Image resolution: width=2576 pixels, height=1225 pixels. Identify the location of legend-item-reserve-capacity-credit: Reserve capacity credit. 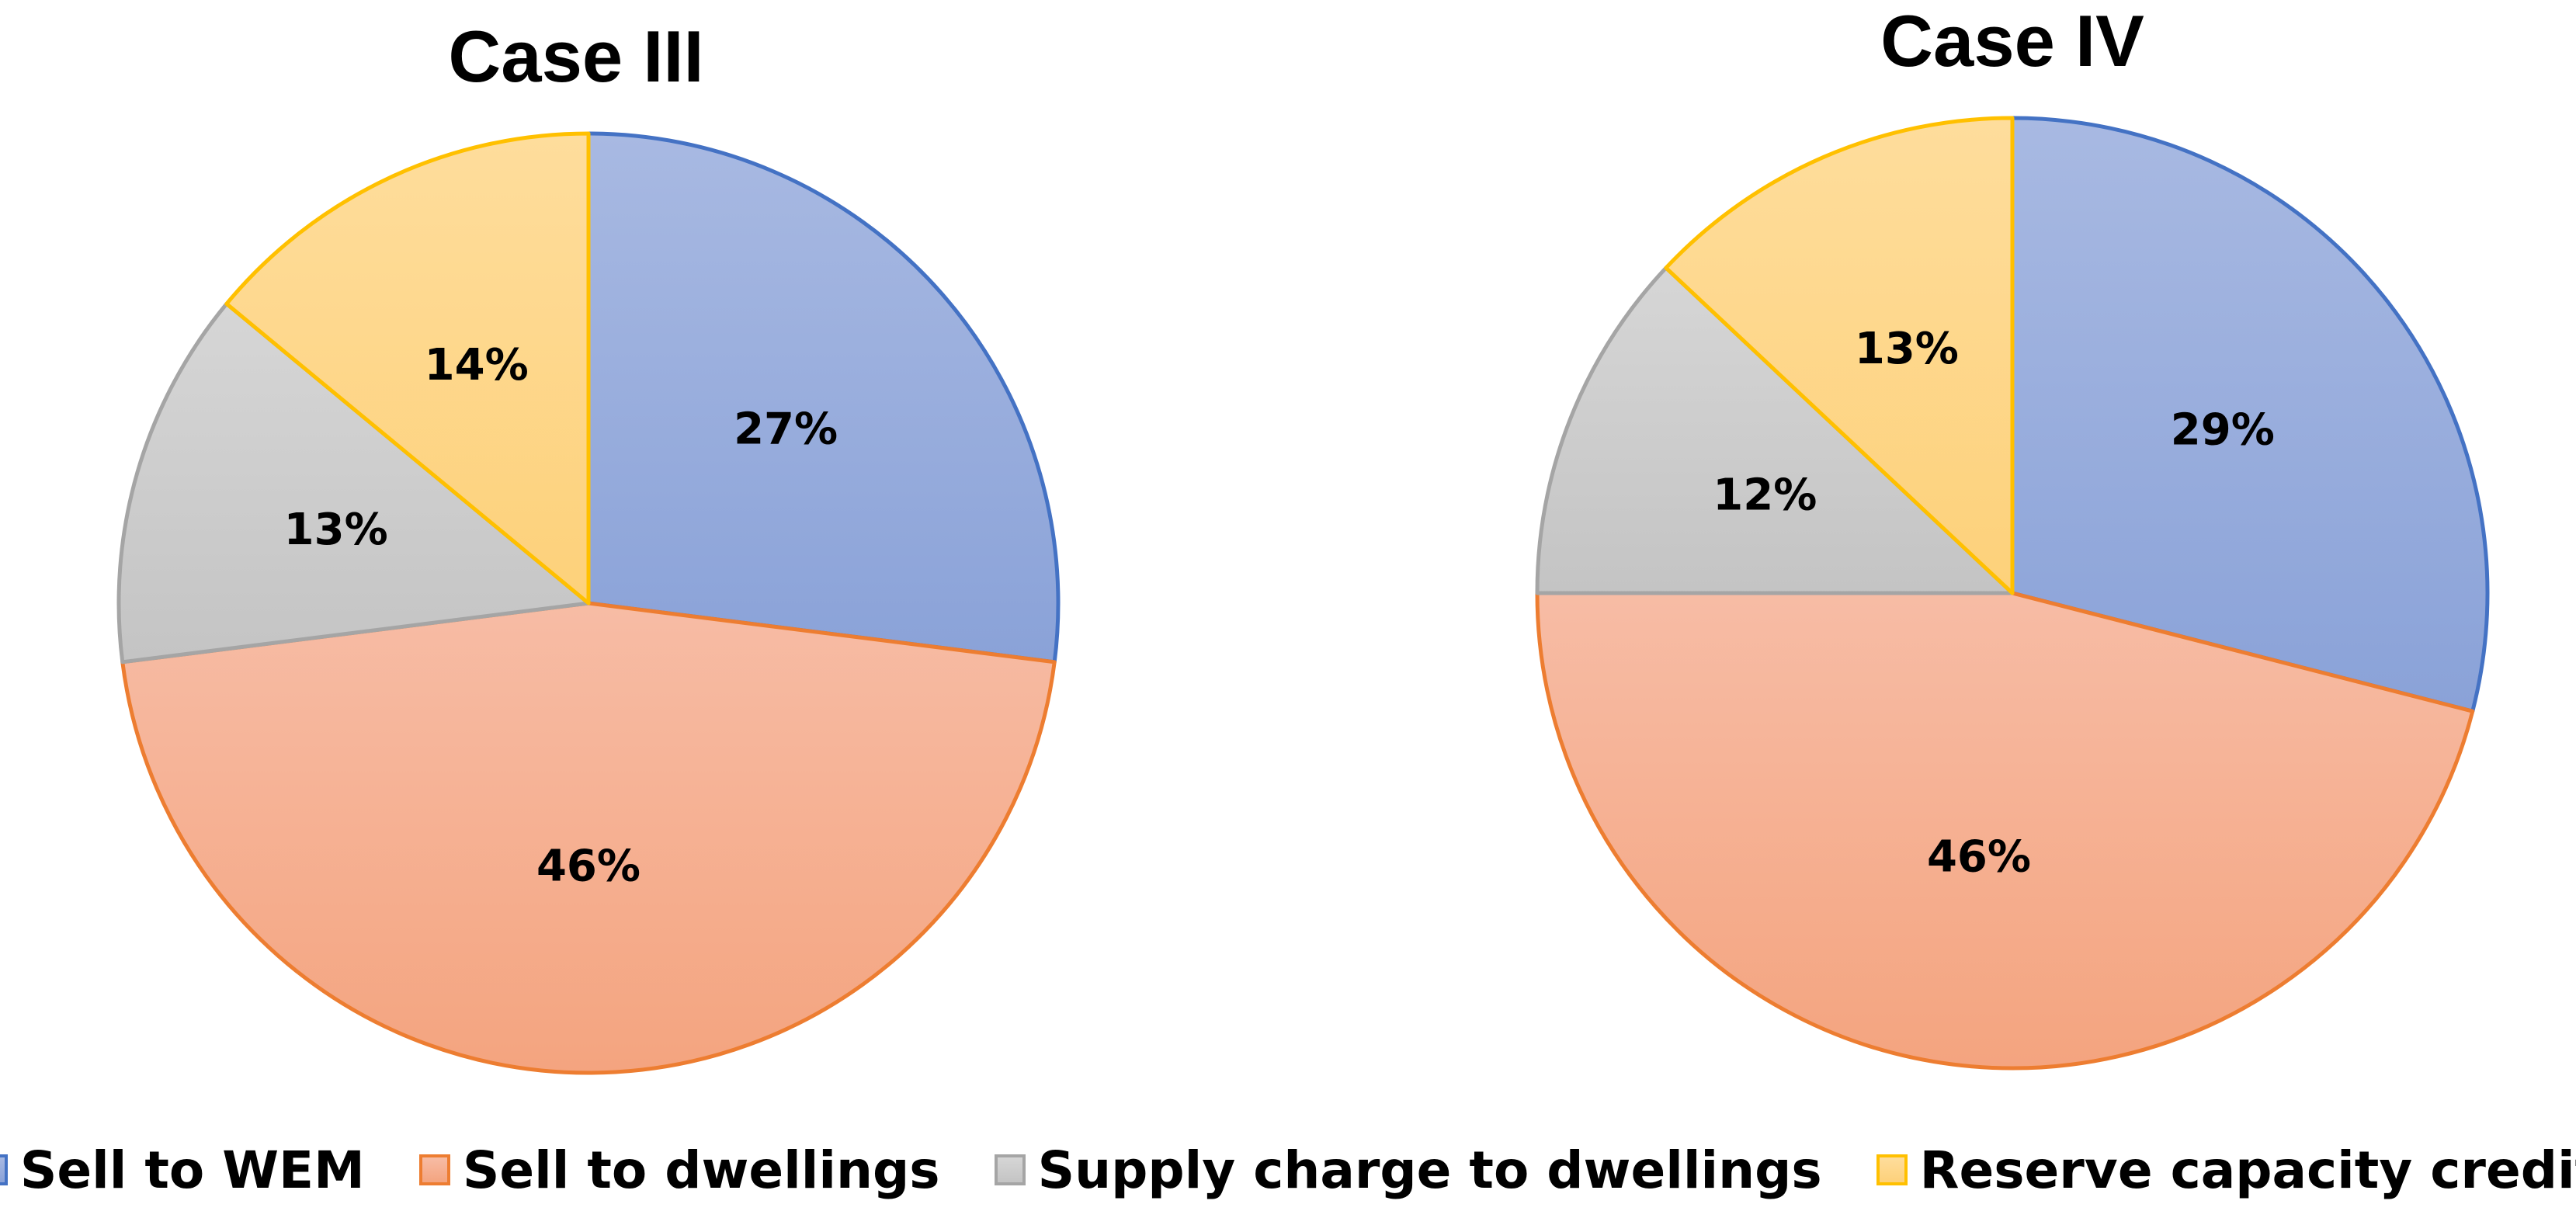
(2226, 1170).